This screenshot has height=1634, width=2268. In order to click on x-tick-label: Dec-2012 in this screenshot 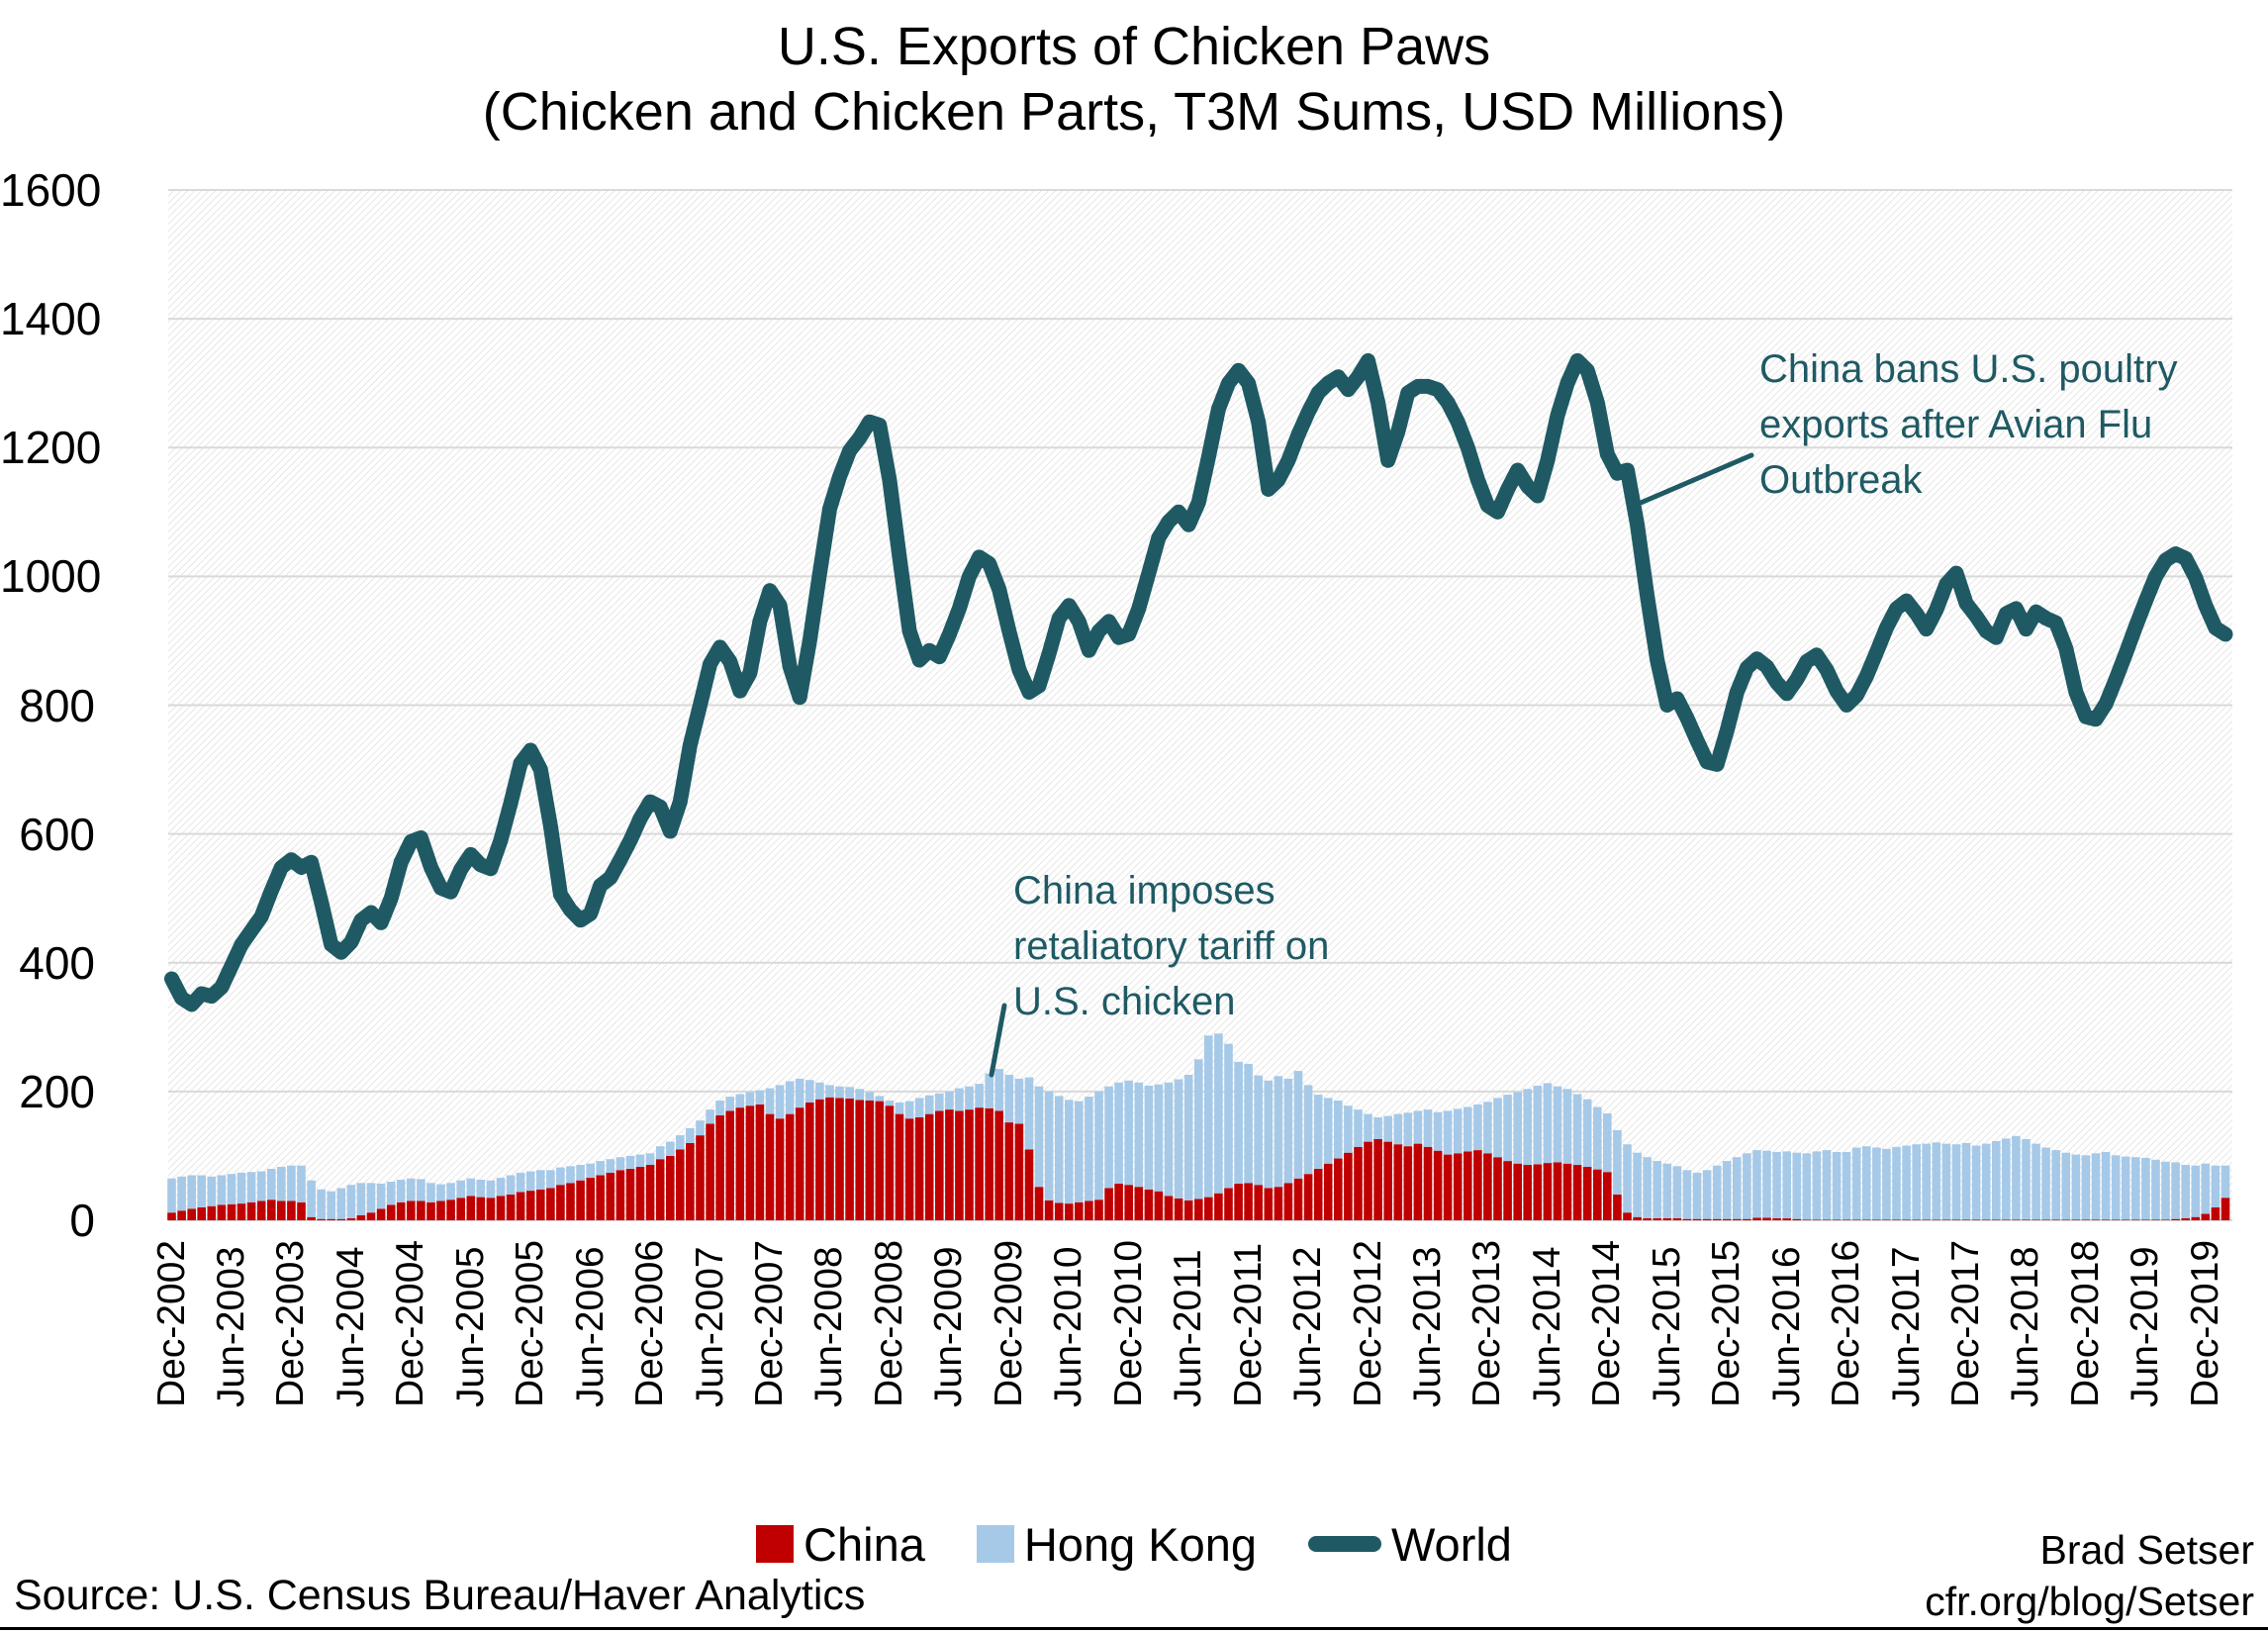, I will do `click(1368, 1323)`.